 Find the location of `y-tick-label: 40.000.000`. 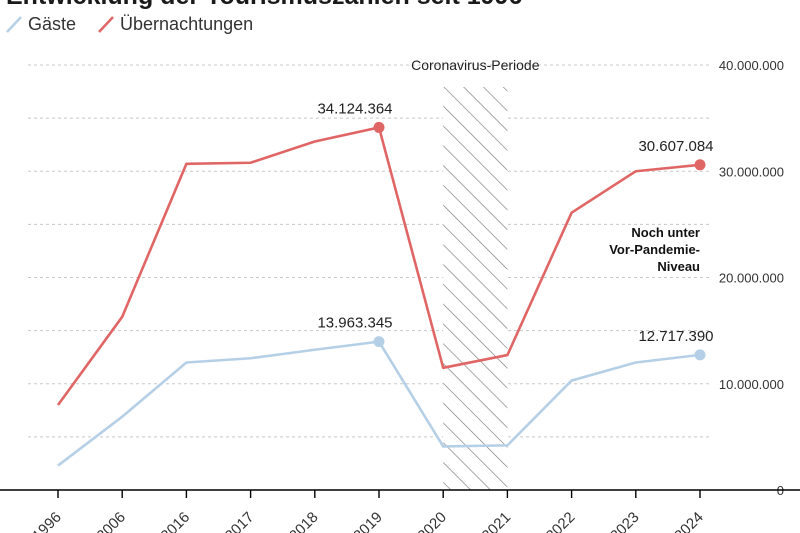

y-tick-label: 40.000.000 is located at coordinates (751, 65).